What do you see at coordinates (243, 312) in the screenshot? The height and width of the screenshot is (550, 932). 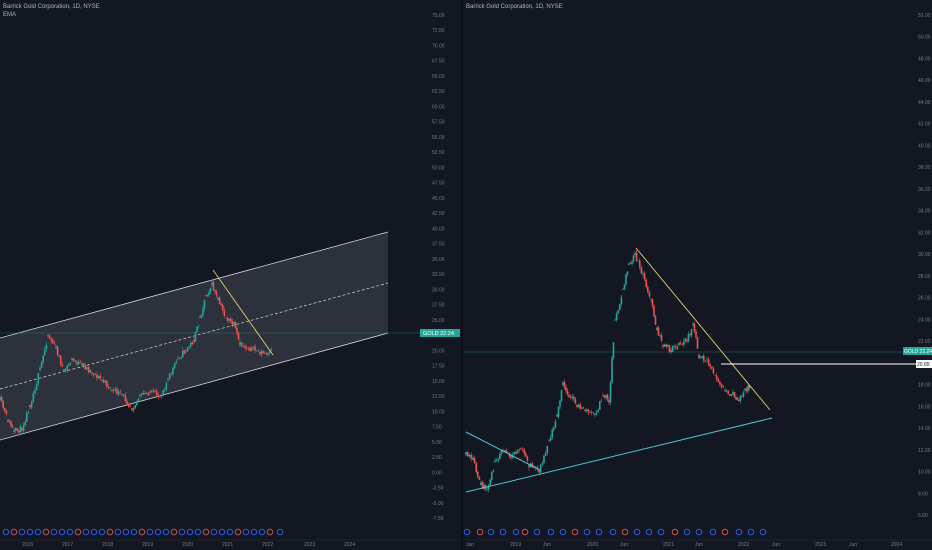 I see `left-yellow-trendline` at bounding box center [243, 312].